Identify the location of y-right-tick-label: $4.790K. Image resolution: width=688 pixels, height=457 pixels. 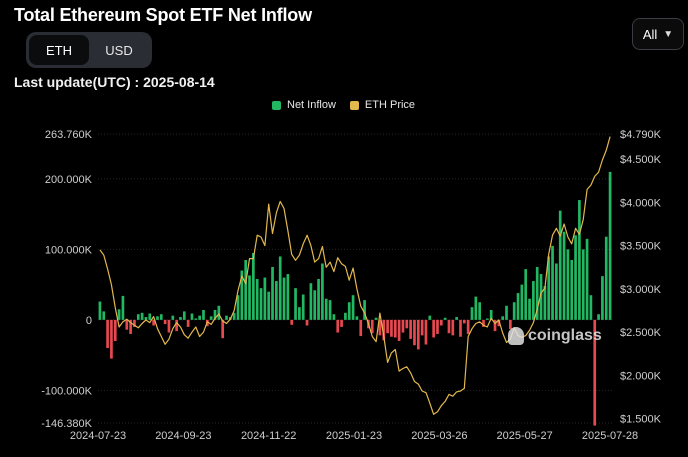
(641, 135).